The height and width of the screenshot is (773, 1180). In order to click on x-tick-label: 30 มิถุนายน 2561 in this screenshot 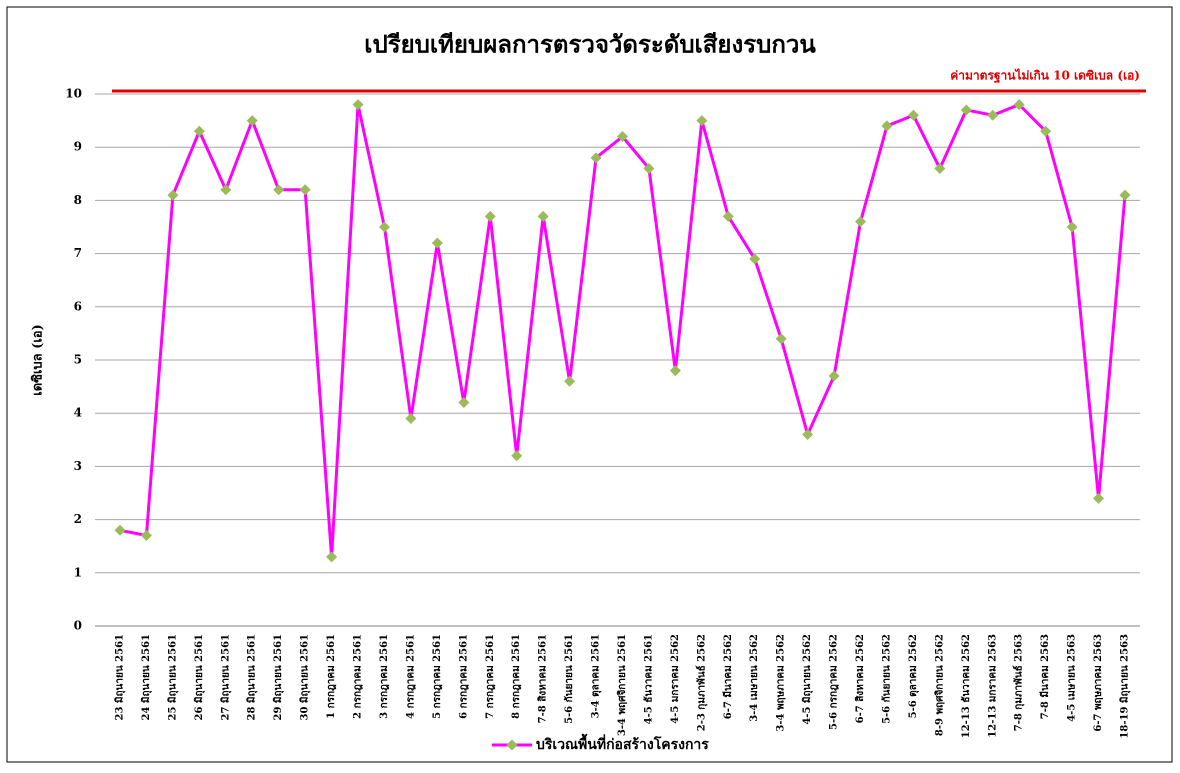, I will do `click(305, 677)`.